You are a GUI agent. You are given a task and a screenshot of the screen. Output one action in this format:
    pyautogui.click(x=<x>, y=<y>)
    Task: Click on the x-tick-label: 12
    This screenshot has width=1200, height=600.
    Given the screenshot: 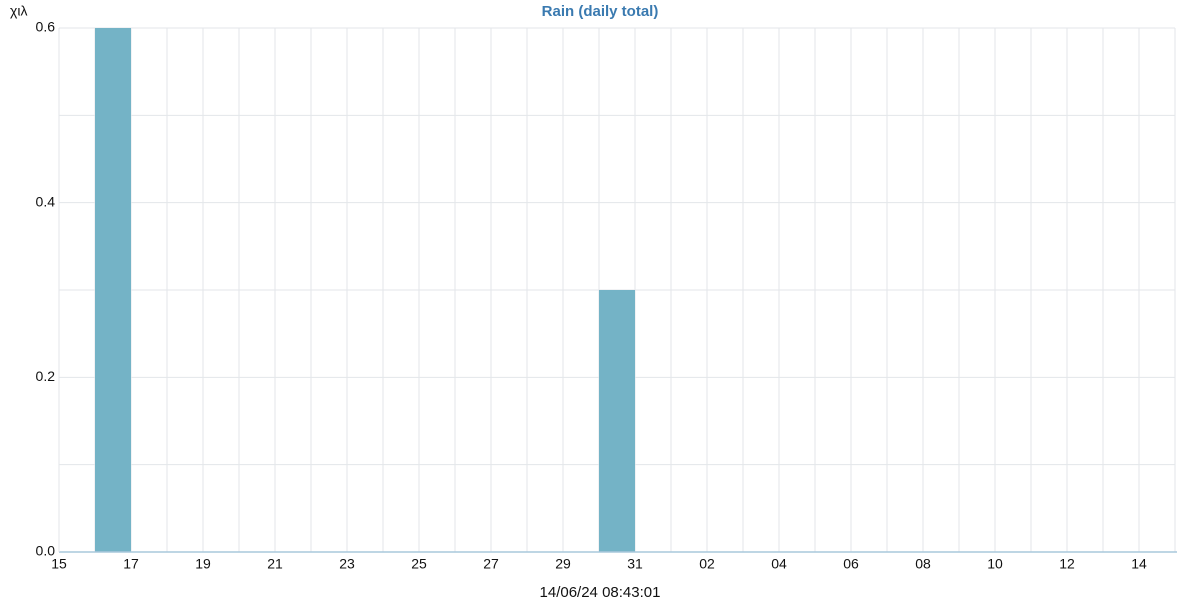 What is the action you would take?
    pyautogui.click(x=1067, y=564)
    